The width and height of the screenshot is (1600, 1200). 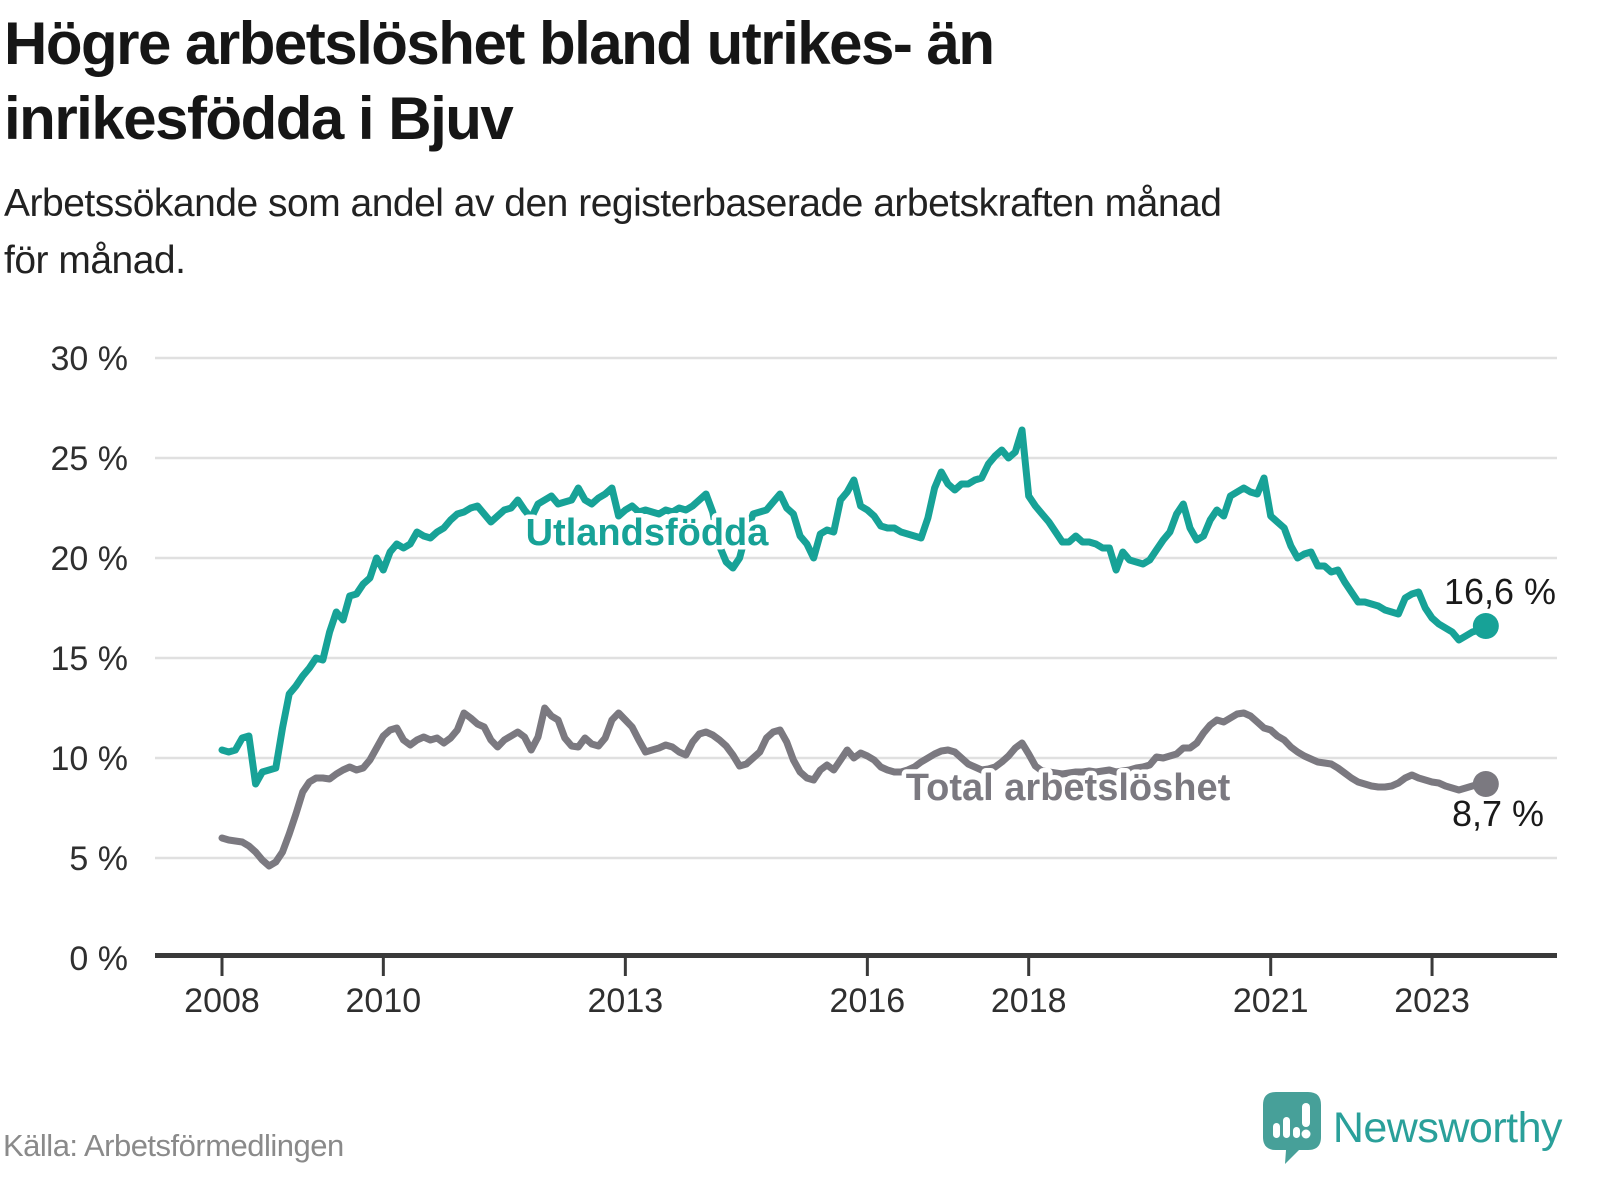 I want to click on newsworthy-logo-icon, so click(x=1291, y=1128).